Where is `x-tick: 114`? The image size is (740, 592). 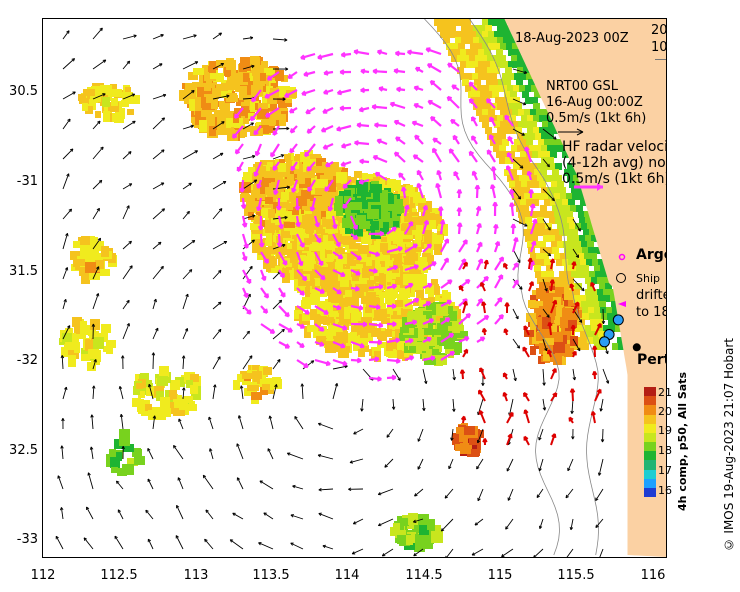 x-tick: 114 is located at coordinates (347, 575).